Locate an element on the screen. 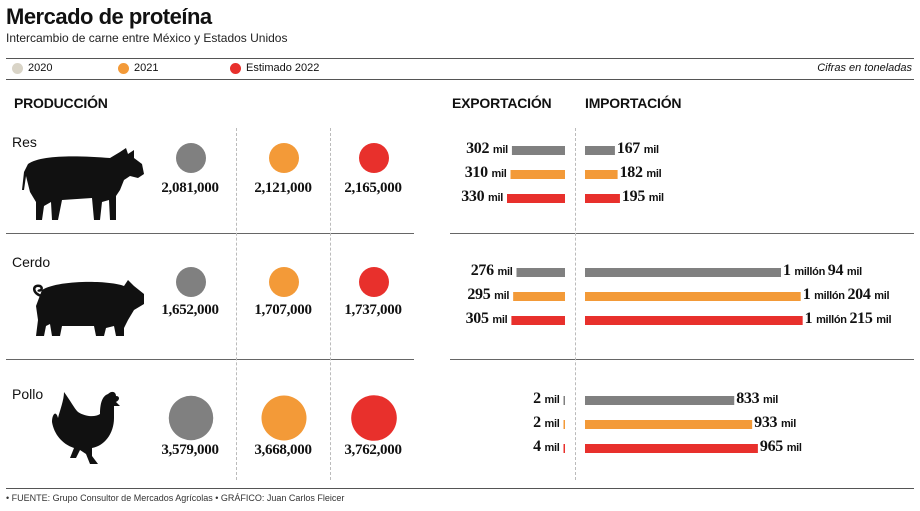 Image resolution: width=920 pixels, height=511 pixels. import-value-label: 1 millón 215 mil is located at coordinates (848, 318).